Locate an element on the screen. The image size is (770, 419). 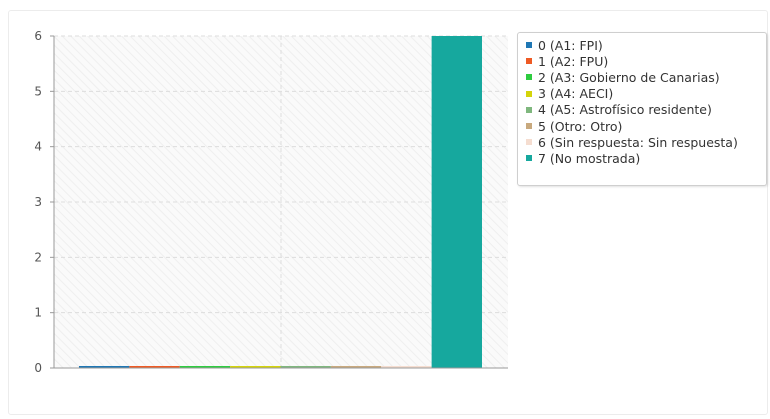
legend-label: 5 (Otro: Otro) is located at coordinates (580, 126).